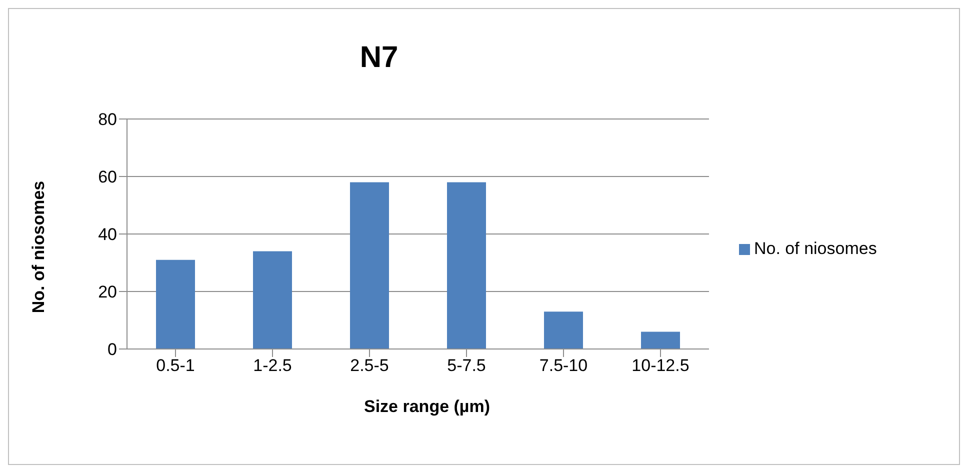 The width and height of the screenshot is (972, 474). Describe the element at coordinates (175, 366) in the screenshot. I see `x-tick-label: 0.5-1` at that location.